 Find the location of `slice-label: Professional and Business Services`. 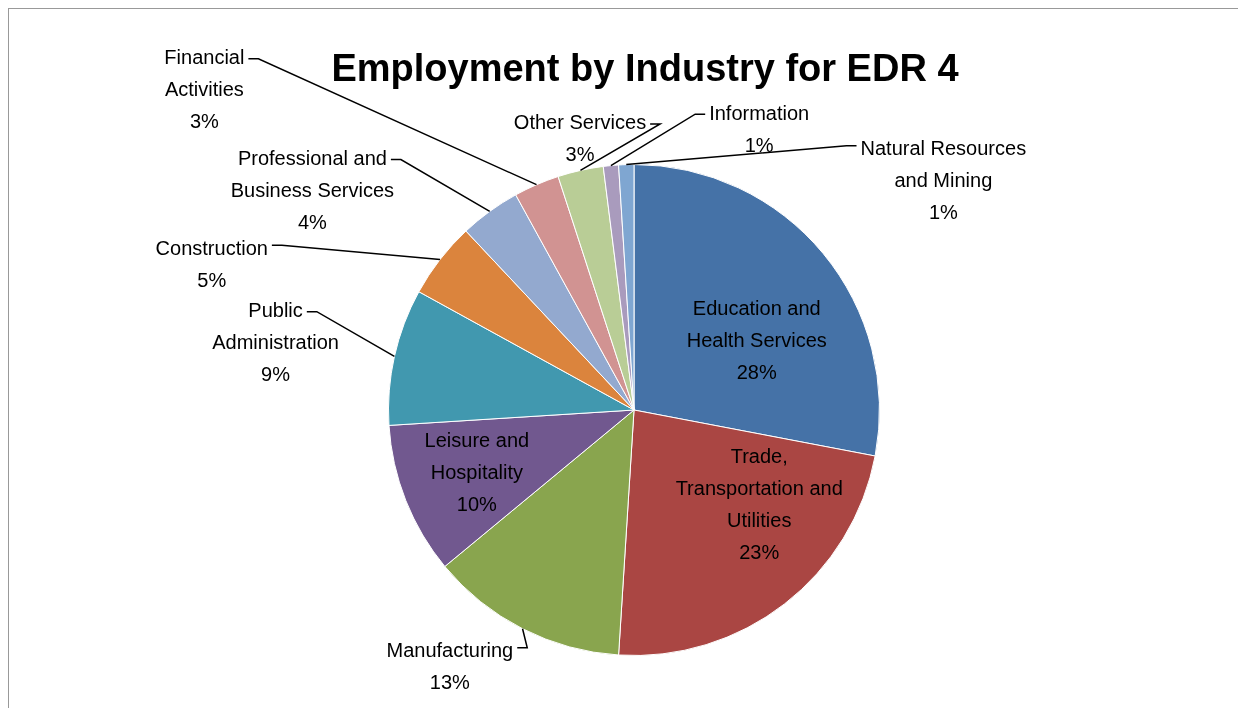

slice-label: Professional and Business Services is located at coordinates (312, 174).